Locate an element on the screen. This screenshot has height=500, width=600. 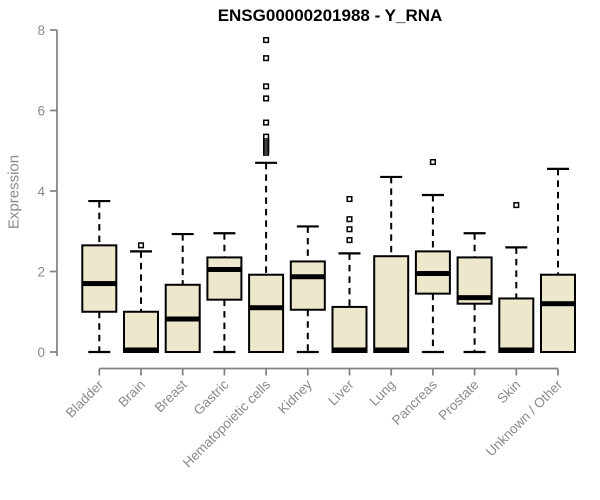
box-breast is located at coordinates (182, 292).